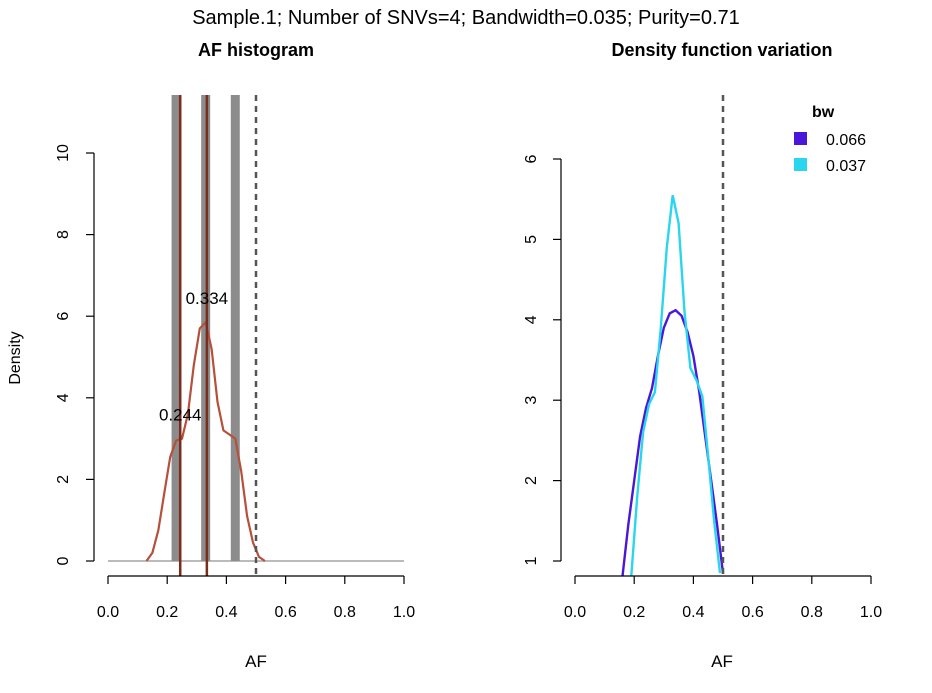 The image size is (932, 693). I want to click on left-y-tick-label-3: 6, so click(63, 316).